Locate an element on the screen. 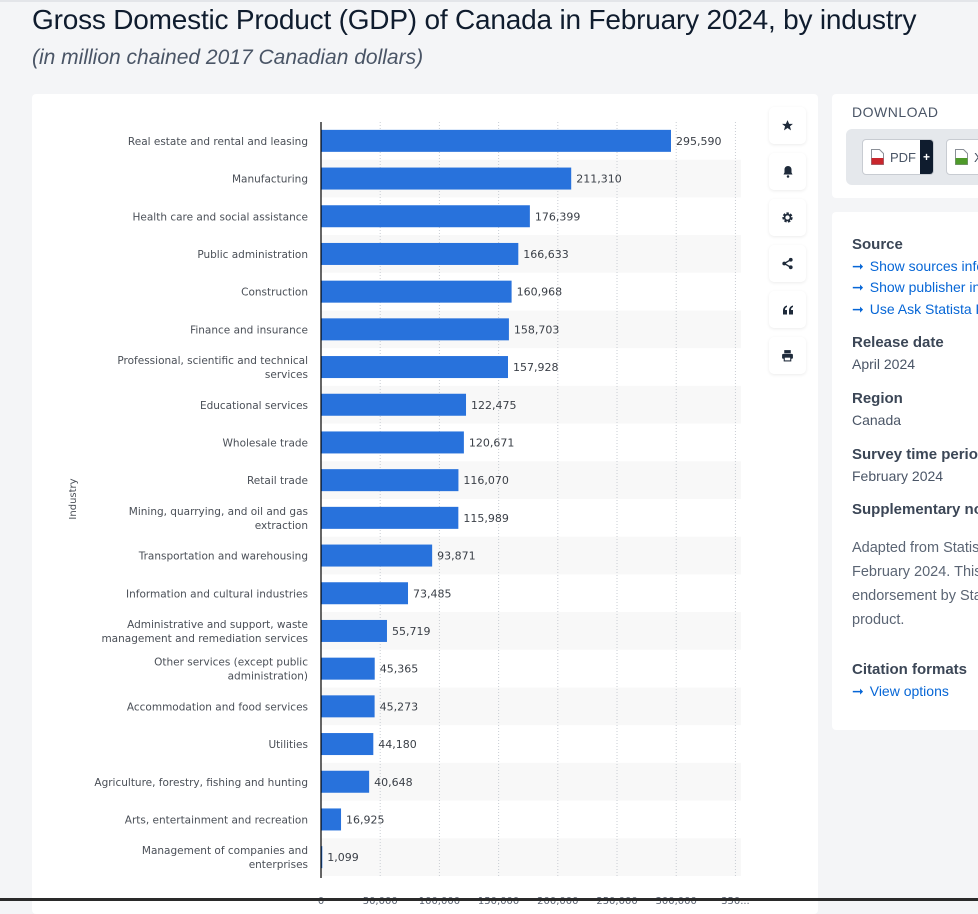  print-button is located at coordinates (787, 355).